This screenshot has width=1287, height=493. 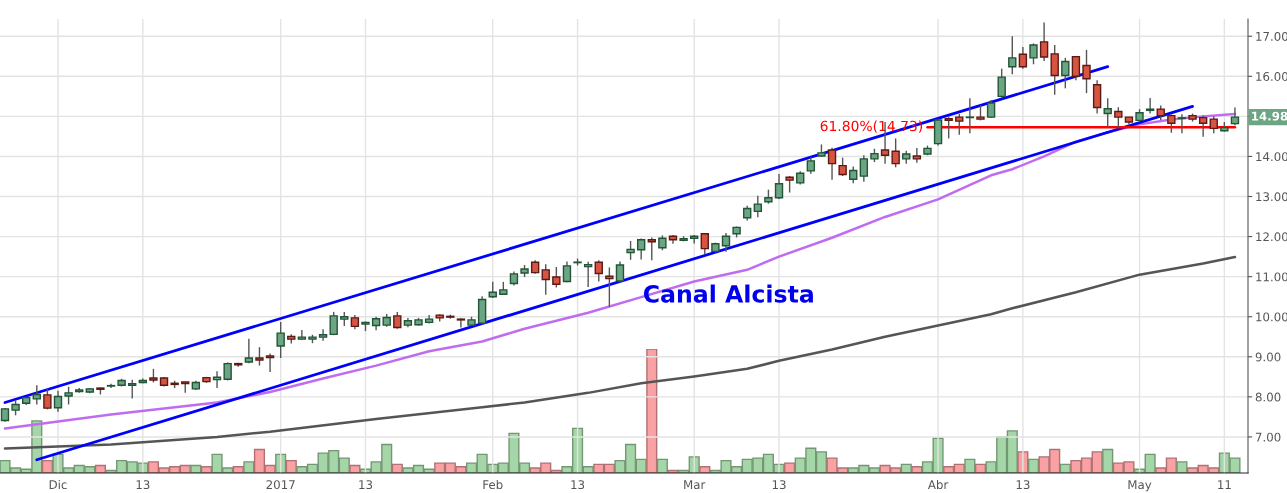 I want to click on y-tick-label: 14.00, so click(x=1271, y=157).